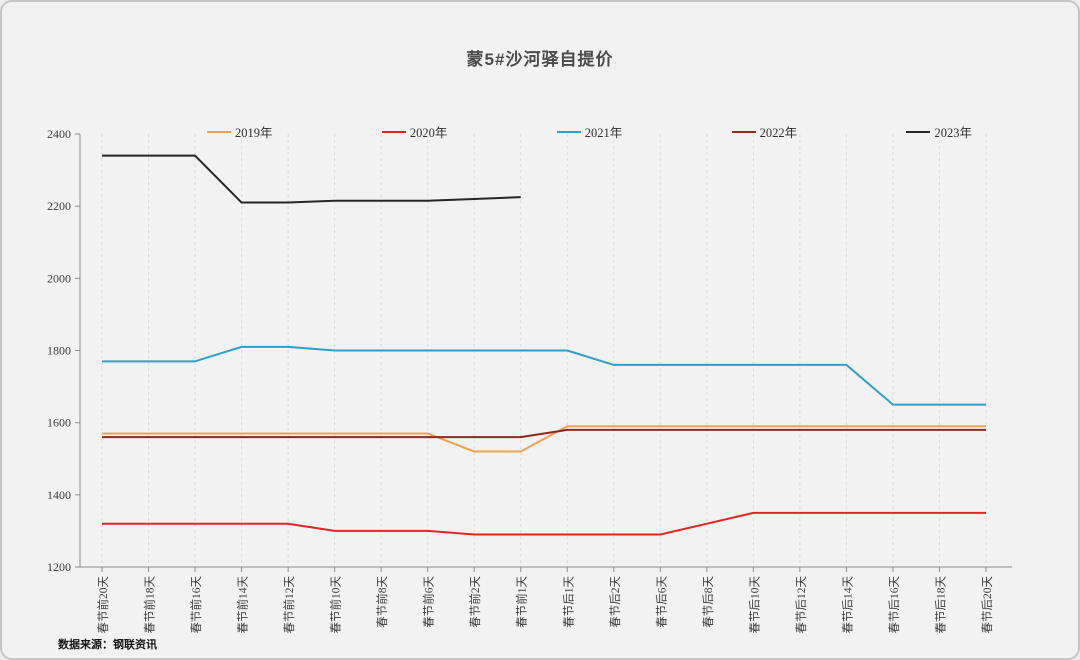  I want to click on source-note: 数据来源：钢联资讯, so click(107, 645).